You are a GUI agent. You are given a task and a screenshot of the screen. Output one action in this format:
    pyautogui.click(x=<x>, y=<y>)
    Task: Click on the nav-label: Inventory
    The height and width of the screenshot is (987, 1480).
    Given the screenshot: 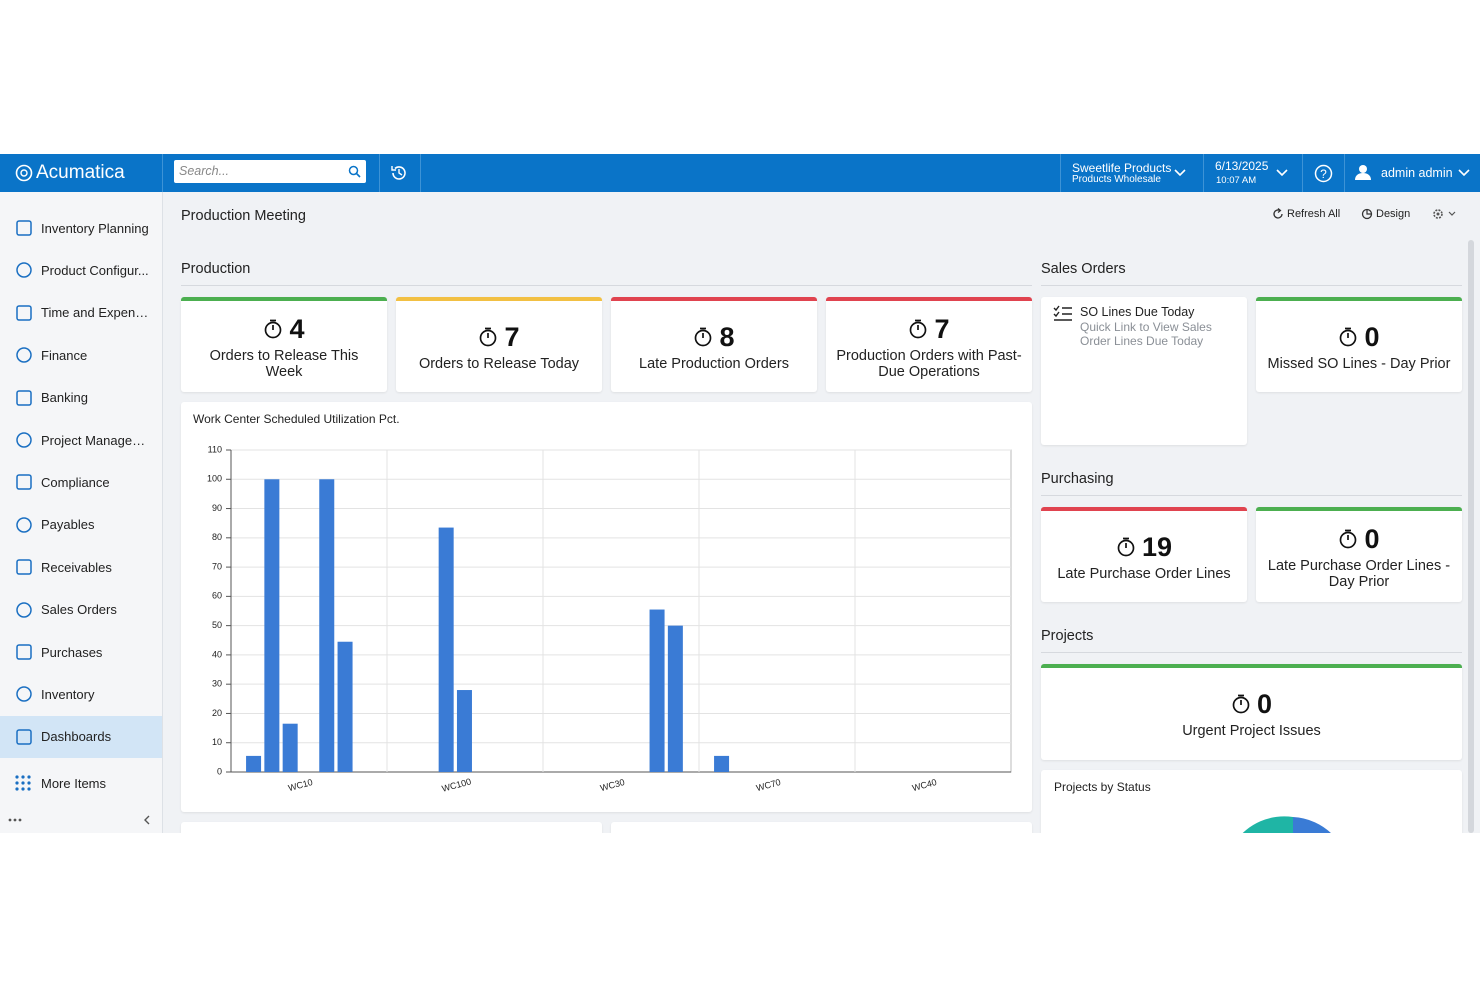 What is the action you would take?
    pyautogui.click(x=68, y=694)
    